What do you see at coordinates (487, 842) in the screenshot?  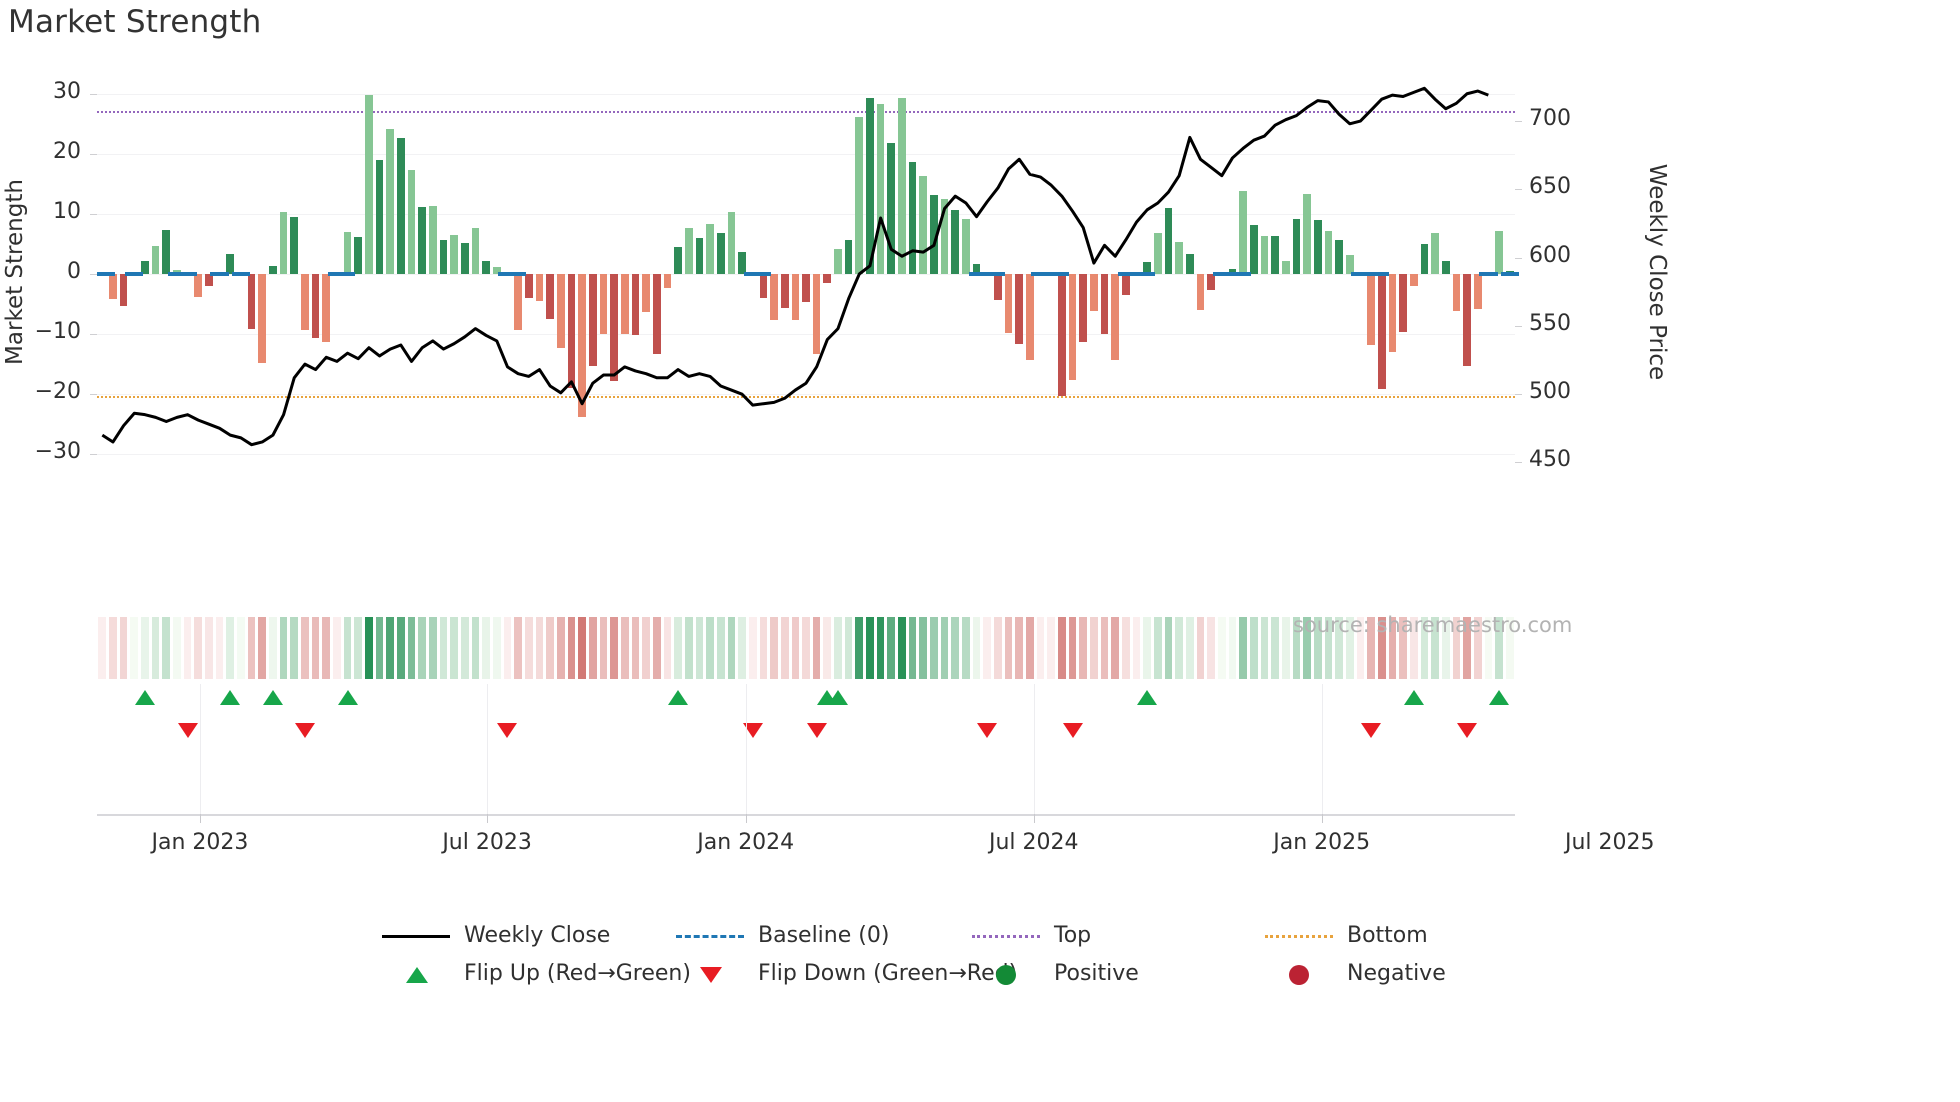 I see `x-tick-label: Jul 2023` at bounding box center [487, 842].